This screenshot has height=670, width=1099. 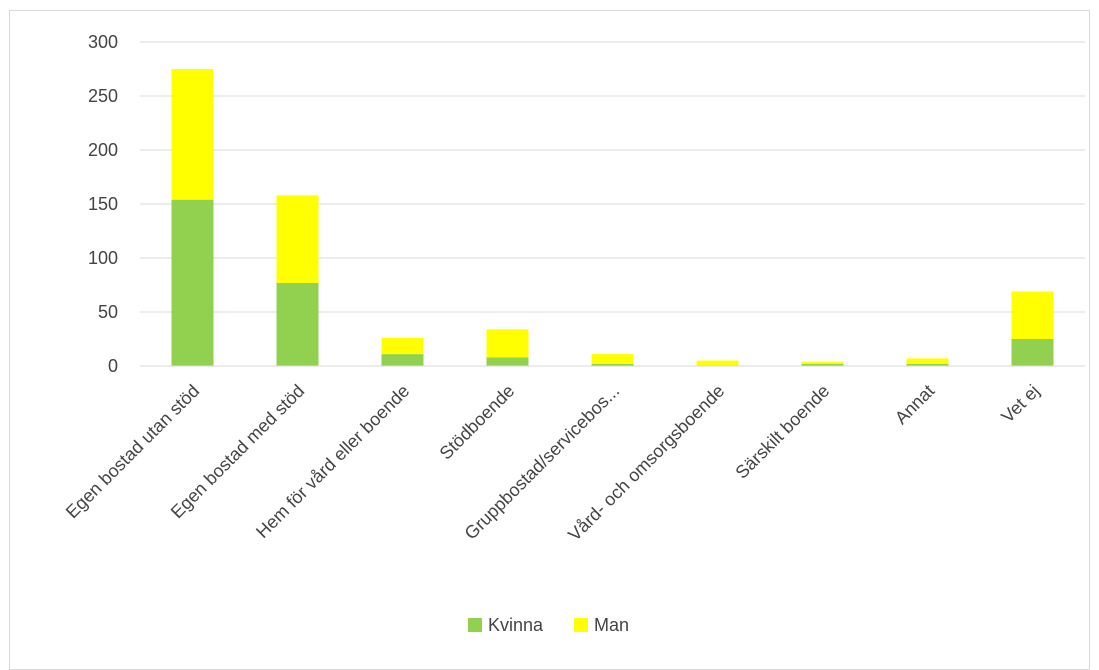 I want to click on y-tick-label: 100, so click(x=103, y=258).